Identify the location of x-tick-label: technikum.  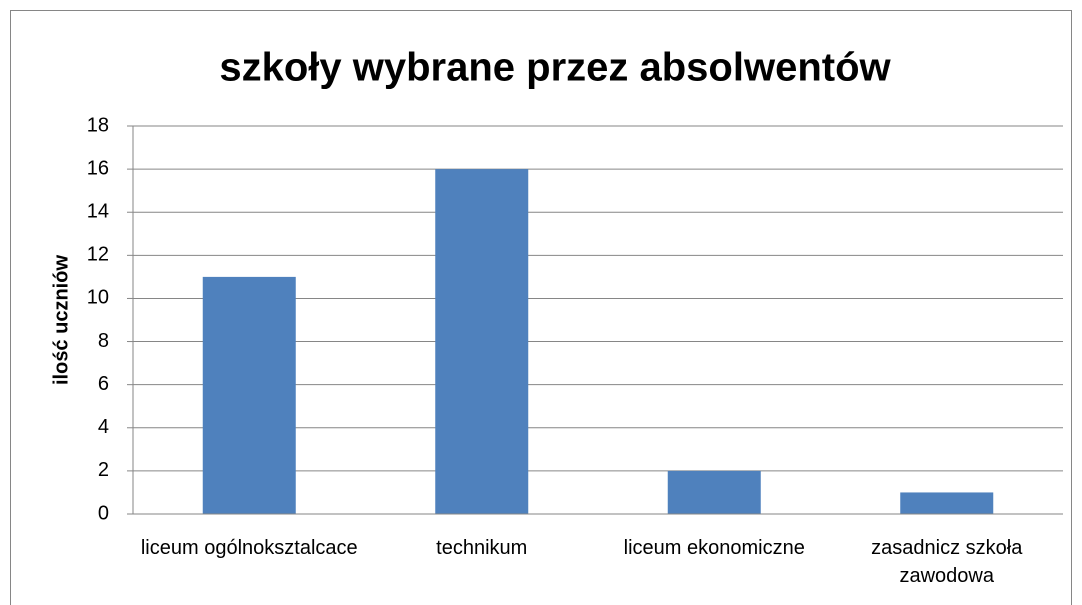
(482, 548).